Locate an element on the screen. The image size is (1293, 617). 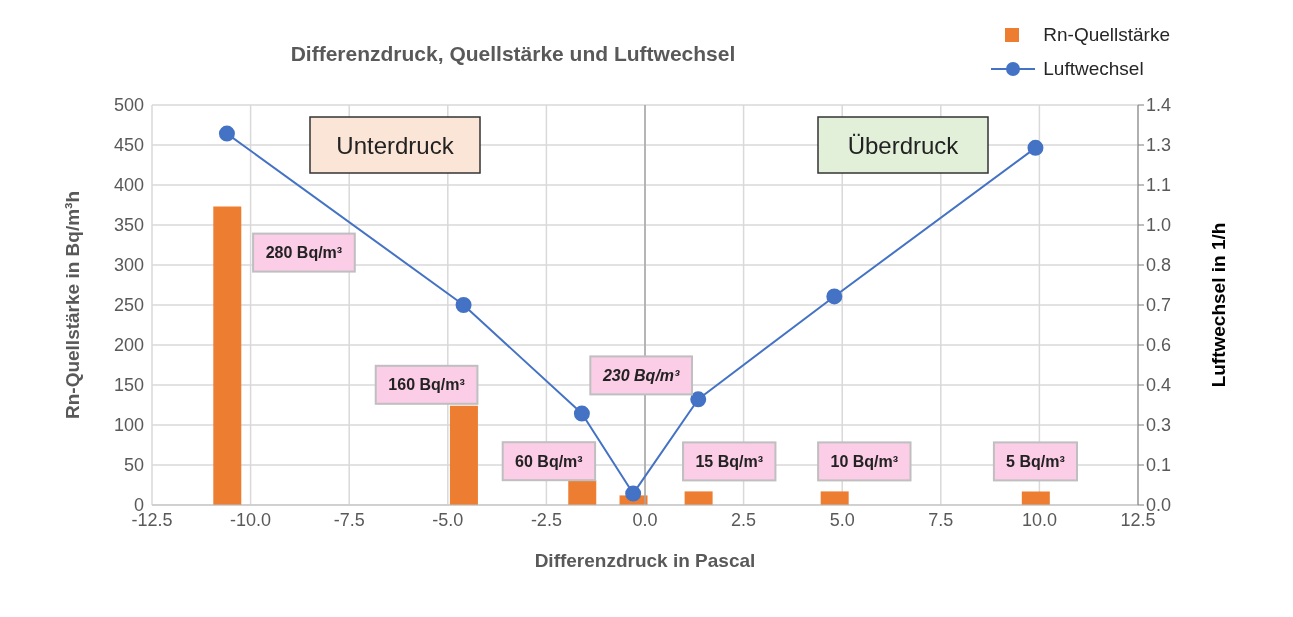
x-tick-label: 0.0 is located at coordinates (645, 519).